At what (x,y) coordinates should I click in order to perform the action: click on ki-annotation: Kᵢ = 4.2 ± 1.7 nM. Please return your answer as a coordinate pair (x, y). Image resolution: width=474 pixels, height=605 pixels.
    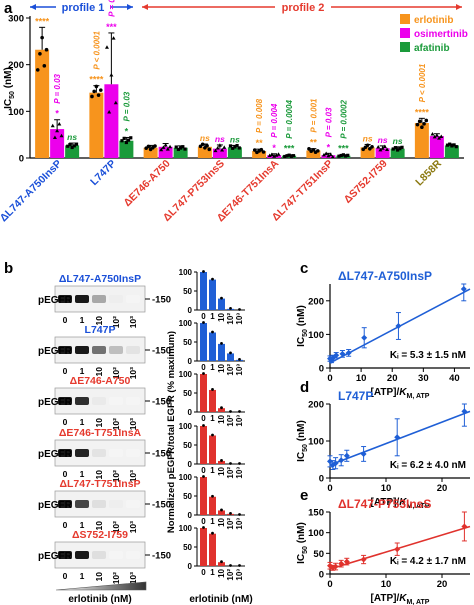
    Looking at the image, I should click on (428, 561).